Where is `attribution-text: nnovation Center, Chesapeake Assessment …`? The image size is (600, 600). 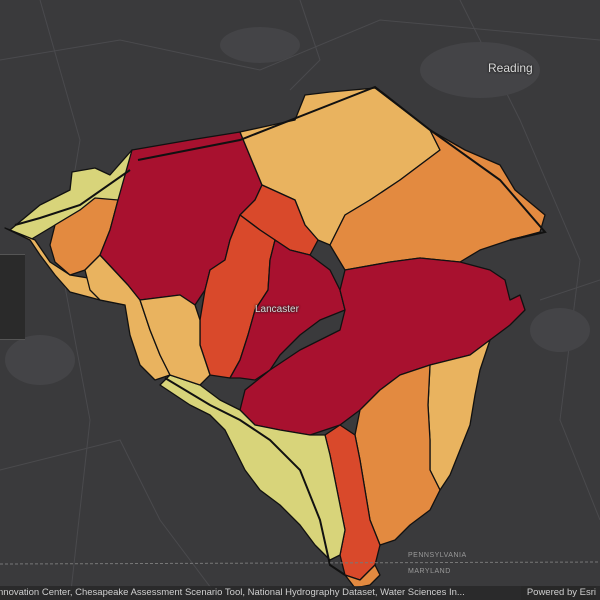
attribution-text: nnovation Center, Chesapeake Assessment … is located at coordinates (232, 592).